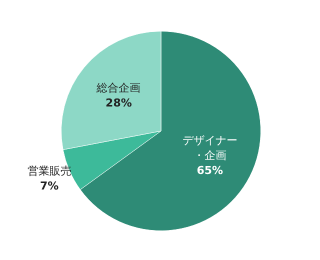 This screenshot has height=260, width=320. What do you see at coordinates (210, 148) in the screenshot?
I see `slice-label: デザイナー・企画` at bounding box center [210, 148].